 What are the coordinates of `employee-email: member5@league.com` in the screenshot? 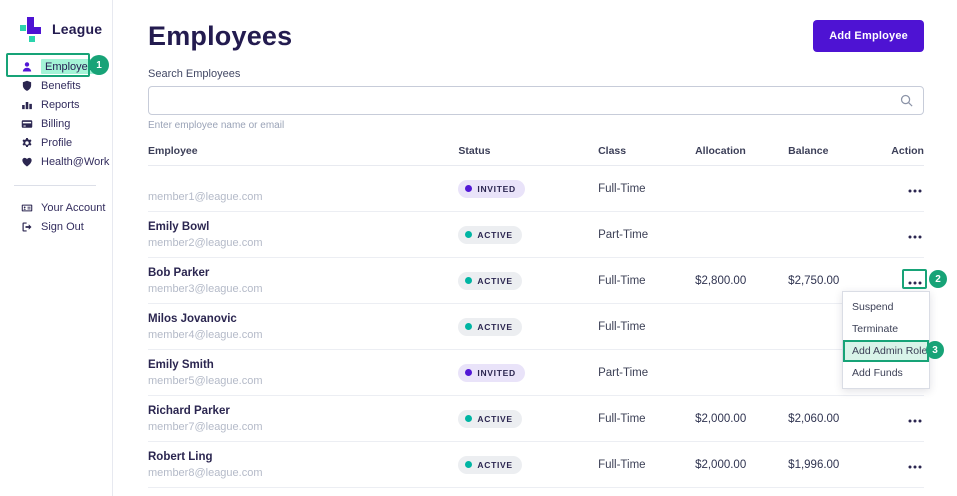 It's located at (205, 380).